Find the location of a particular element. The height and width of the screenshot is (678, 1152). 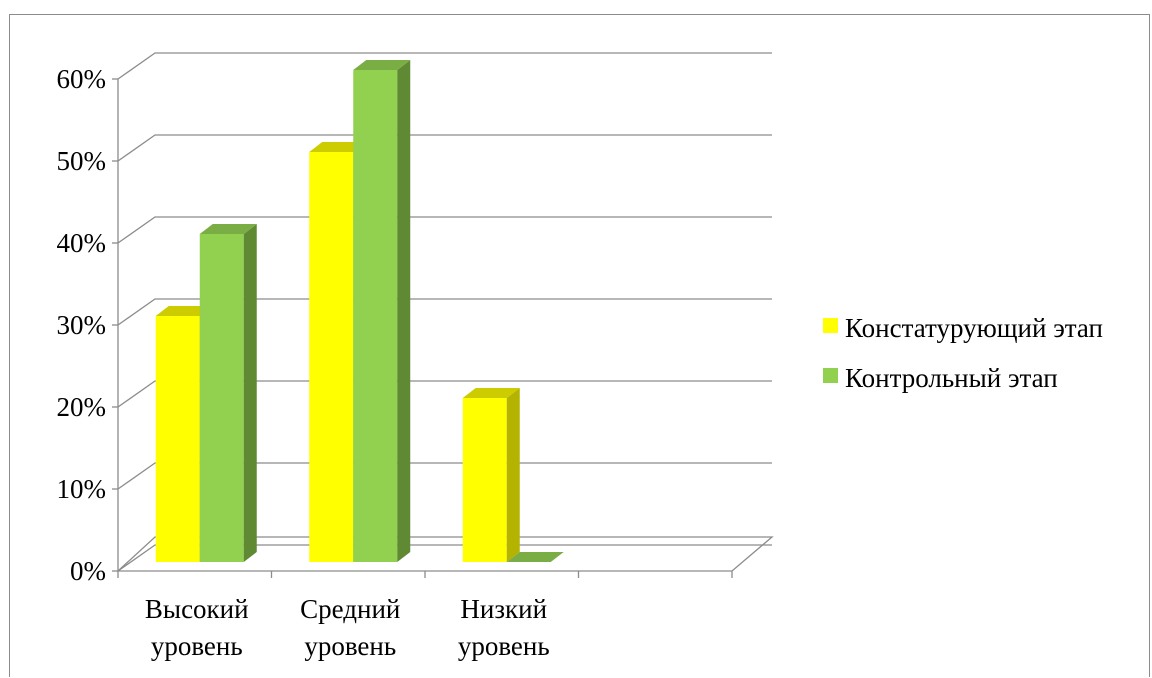

y-tick-label: 20% is located at coordinates (82, 407).